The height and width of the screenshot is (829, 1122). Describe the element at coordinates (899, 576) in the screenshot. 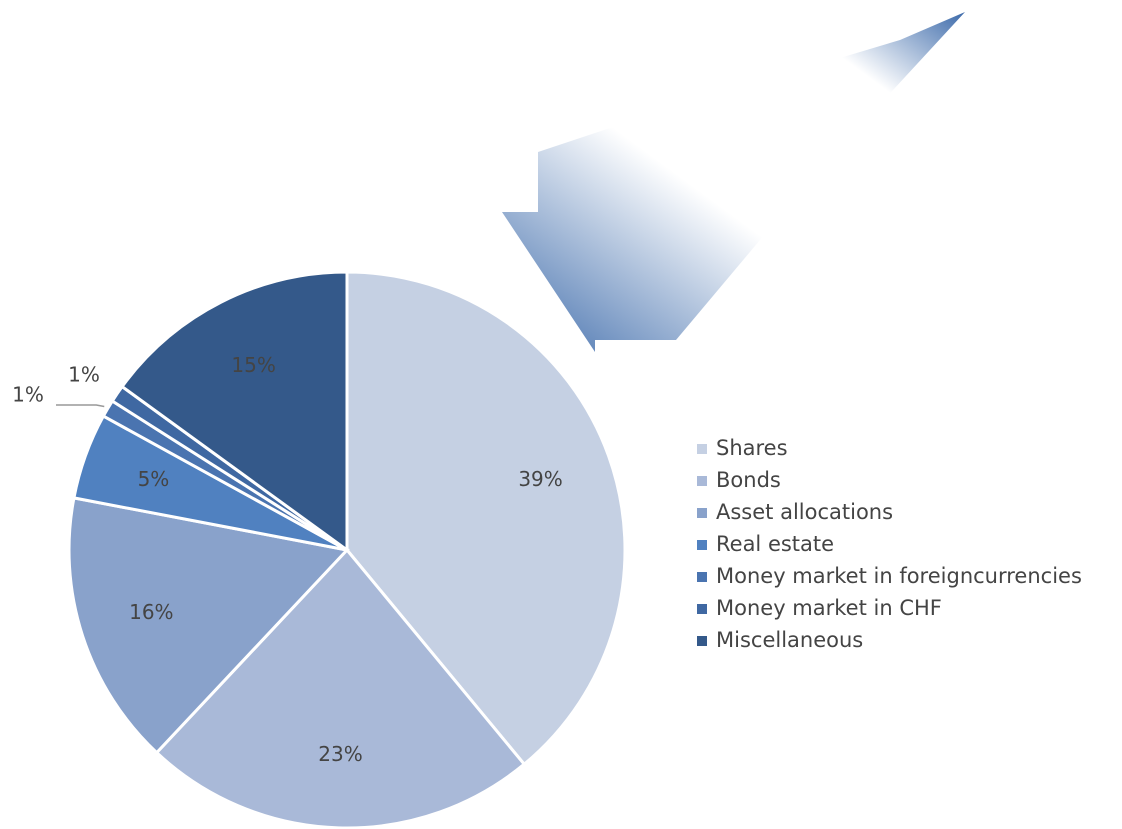

I see `legend-label: Money market in foreigncurrencies` at that location.